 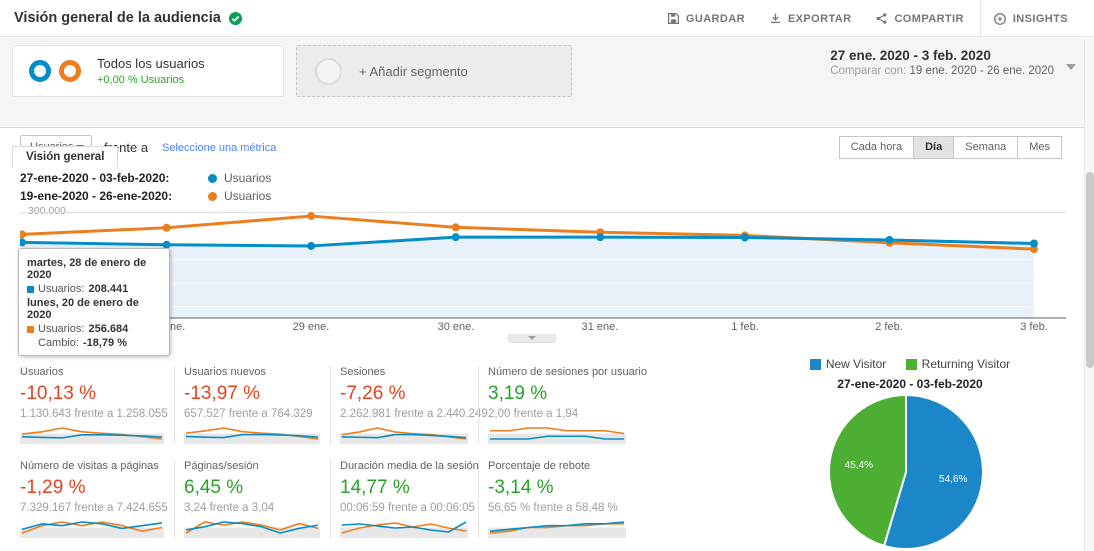 What do you see at coordinates (96, 196) in the screenshot?
I see `legend-range-previous: 19-ene-2020 - 26-ene-2020:` at bounding box center [96, 196].